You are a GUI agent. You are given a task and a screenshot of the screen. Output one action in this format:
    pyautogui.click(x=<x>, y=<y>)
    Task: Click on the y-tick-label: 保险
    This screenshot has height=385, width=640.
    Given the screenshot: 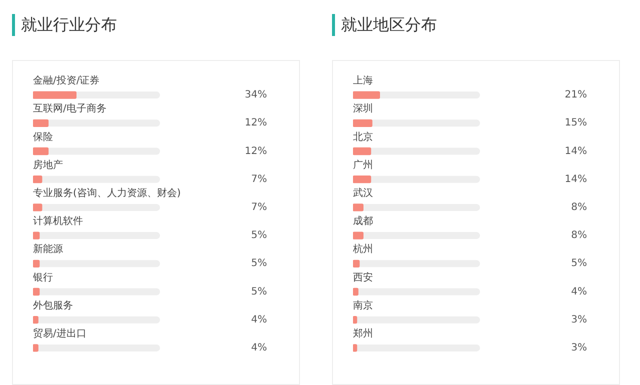 What is the action you would take?
    pyautogui.click(x=43, y=136)
    